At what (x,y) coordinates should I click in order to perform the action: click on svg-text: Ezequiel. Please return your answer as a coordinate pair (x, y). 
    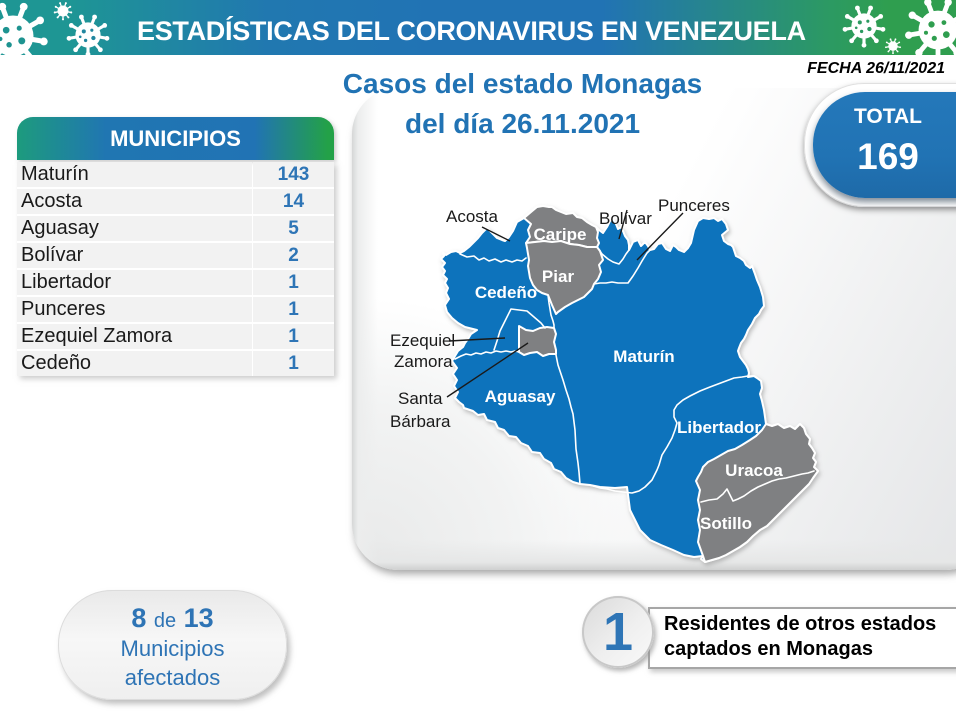
    Looking at the image, I should click on (422, 340).